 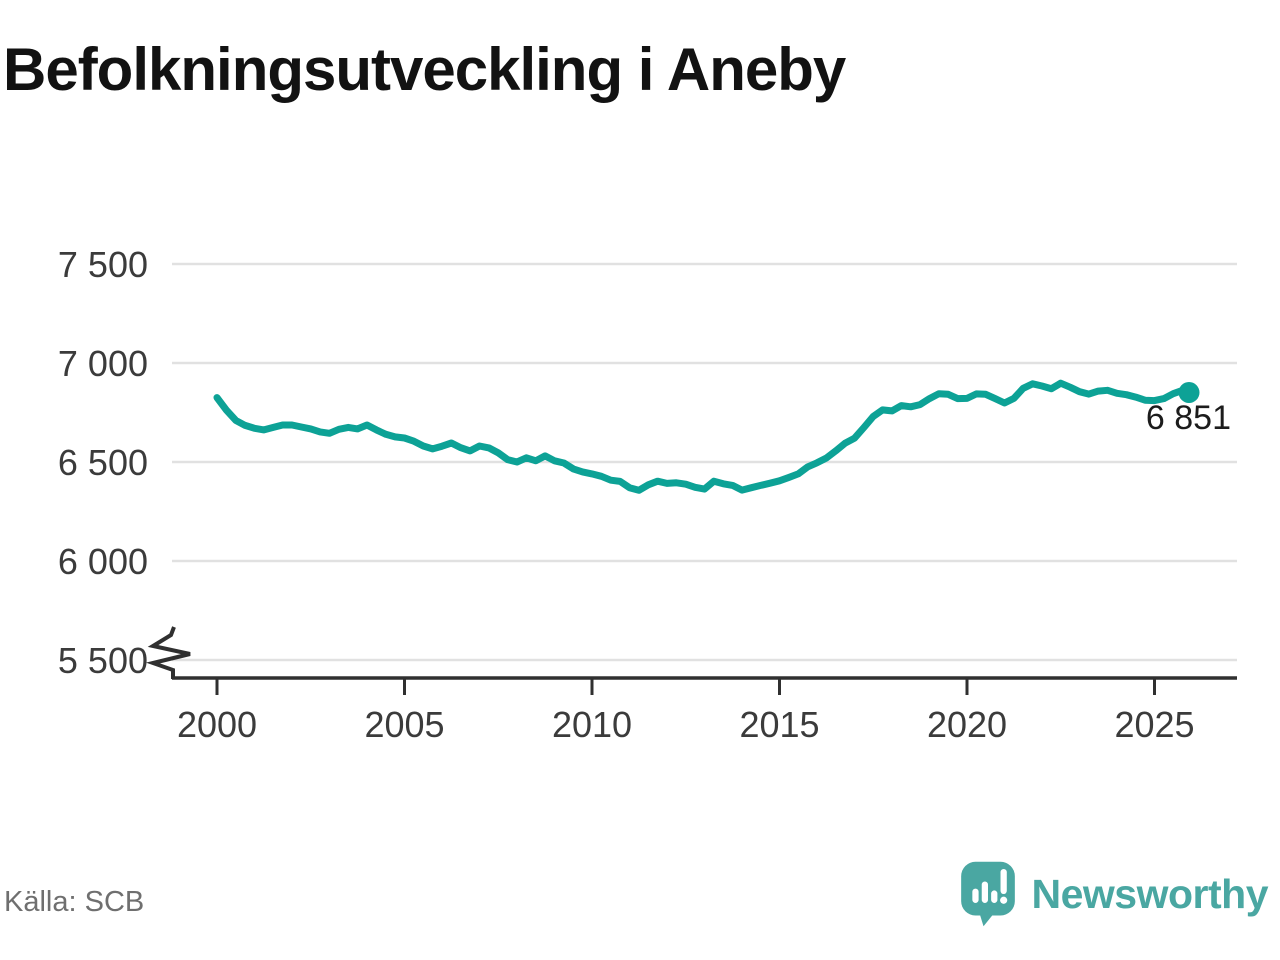 I want to click on newsworthy-wordmark: Newsworthy, so click(x=1150, y=893).